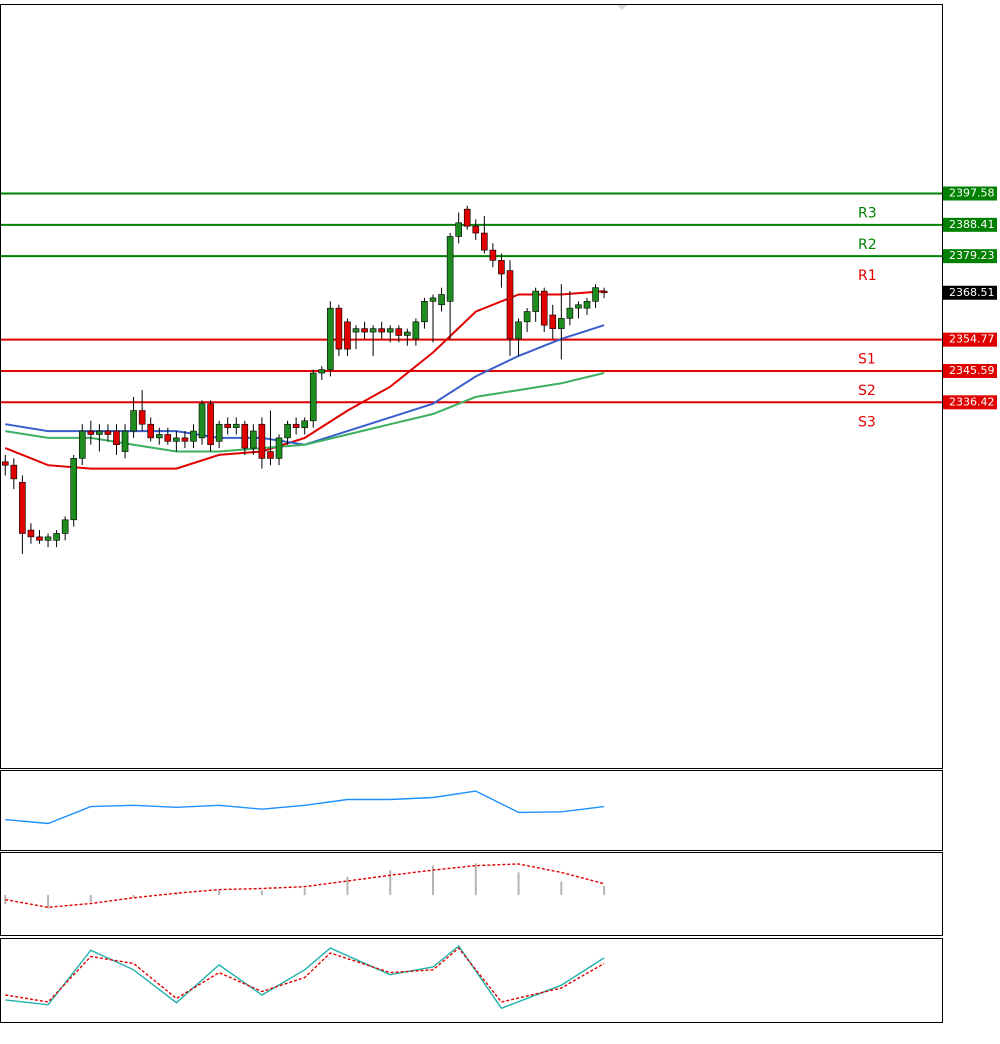 The height and width of the screenshot is (1044, 1000). Describe the element at coordinates (867, 422) in the screenshot. I see `level-name: S3` at that location.